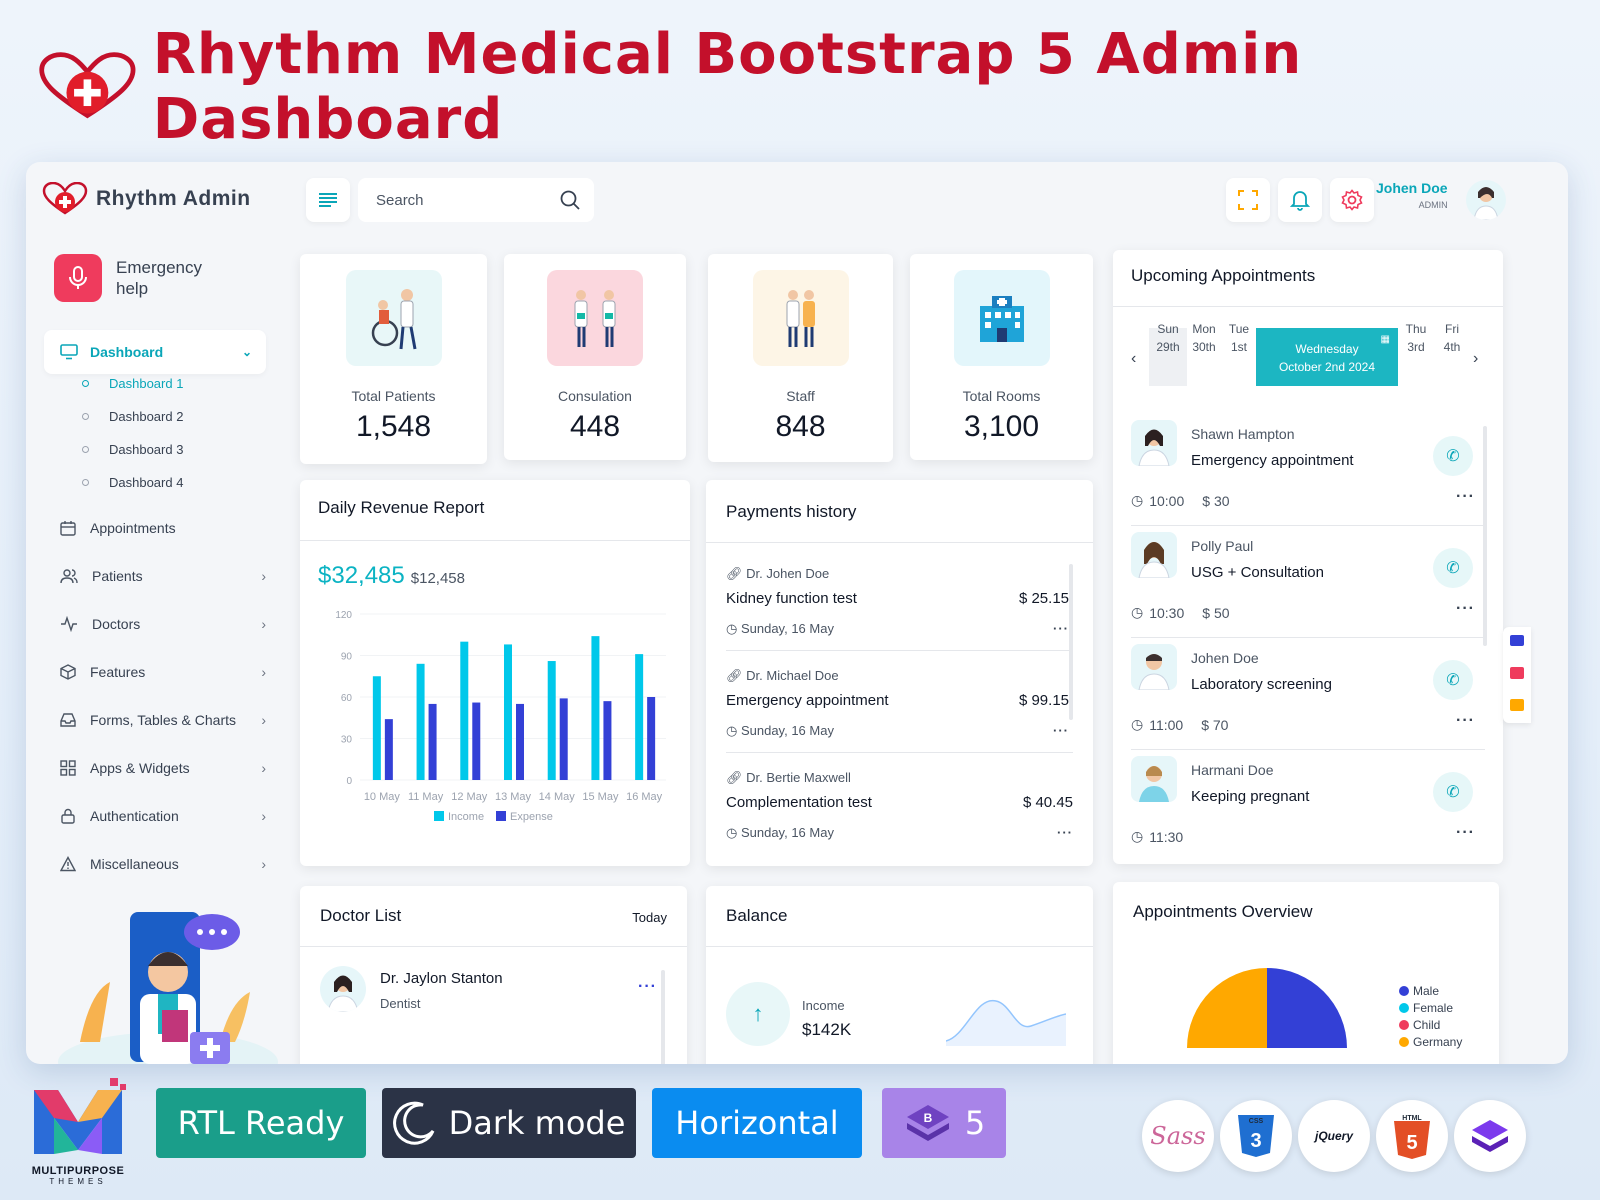 The width and height of the screenshot is (1600, 1200). What do you see at coordinates (800, 358) in the screenshot?
I see `stat-card-staff: Staff 848` at bounding box center [800, 358].